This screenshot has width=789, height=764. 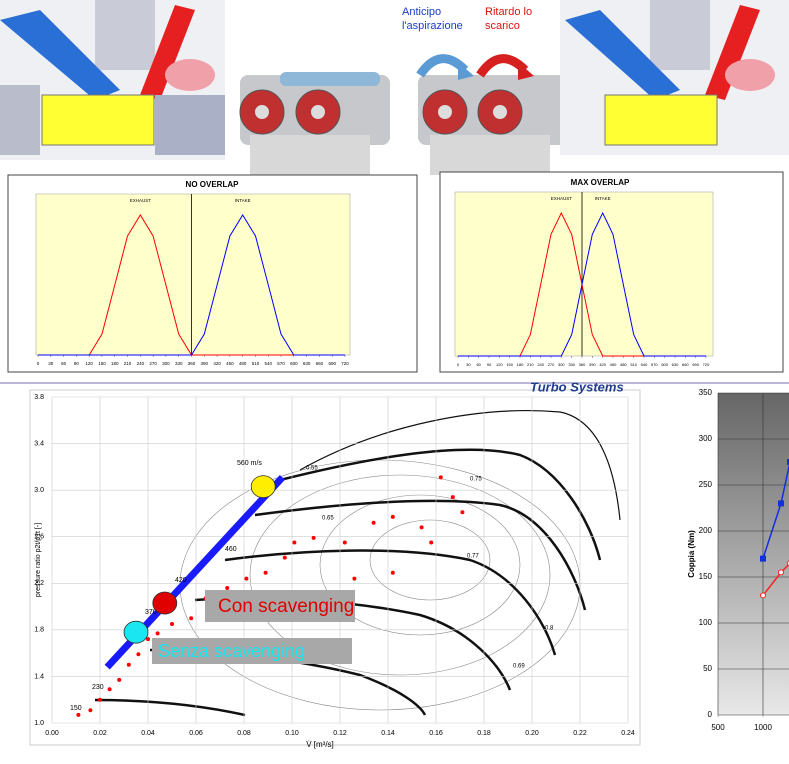 What do you see at coordinates (307, 363) in the screenshot?
I see `x-tick-label: 630` at bounding box center [307, 363].